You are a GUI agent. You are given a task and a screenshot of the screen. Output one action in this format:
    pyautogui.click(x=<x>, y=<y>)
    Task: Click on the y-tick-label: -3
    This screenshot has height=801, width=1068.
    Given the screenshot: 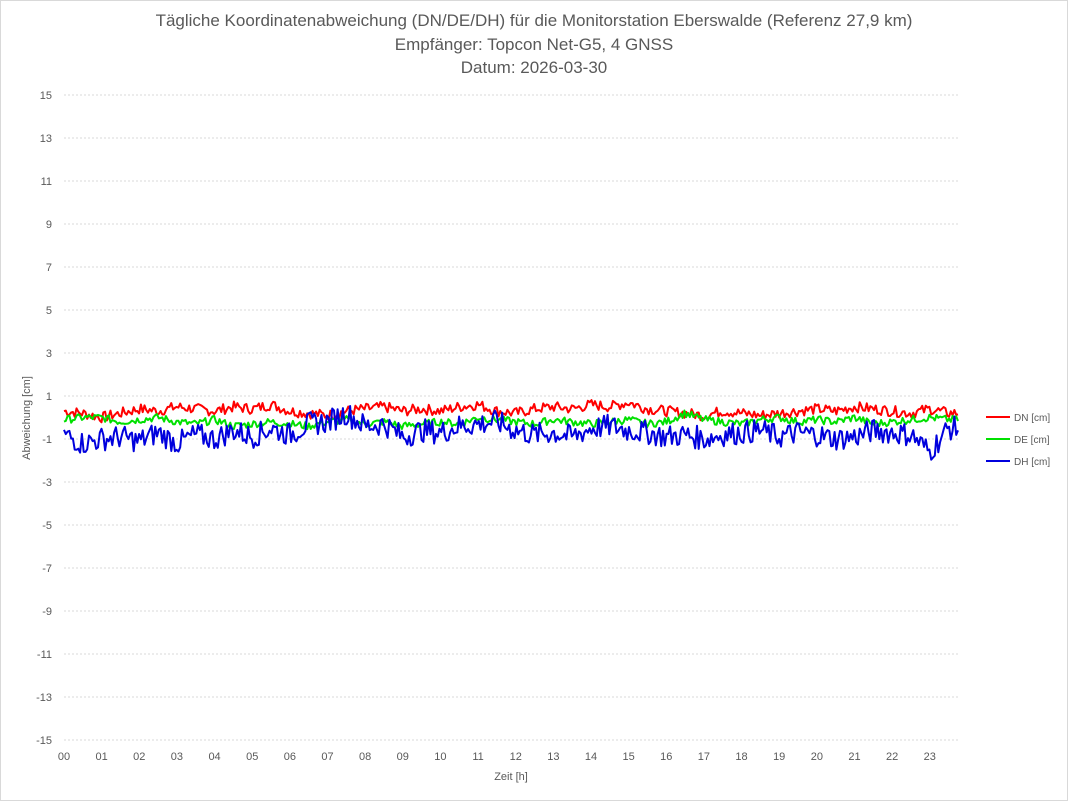 What is the action you would take?
    pyautogui.click(x=47, y=483)
    